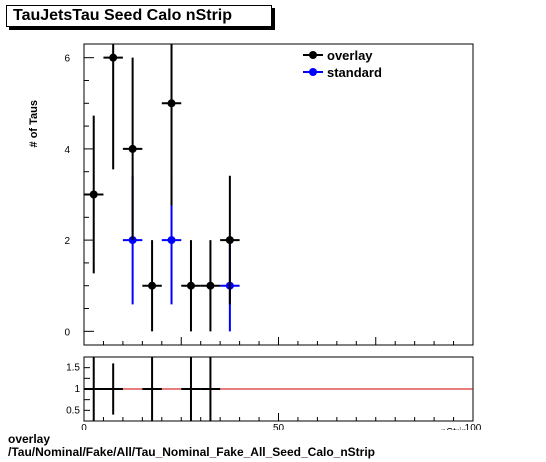  I want to click on ratio-x-tick-label: 0, so click(84, 426).